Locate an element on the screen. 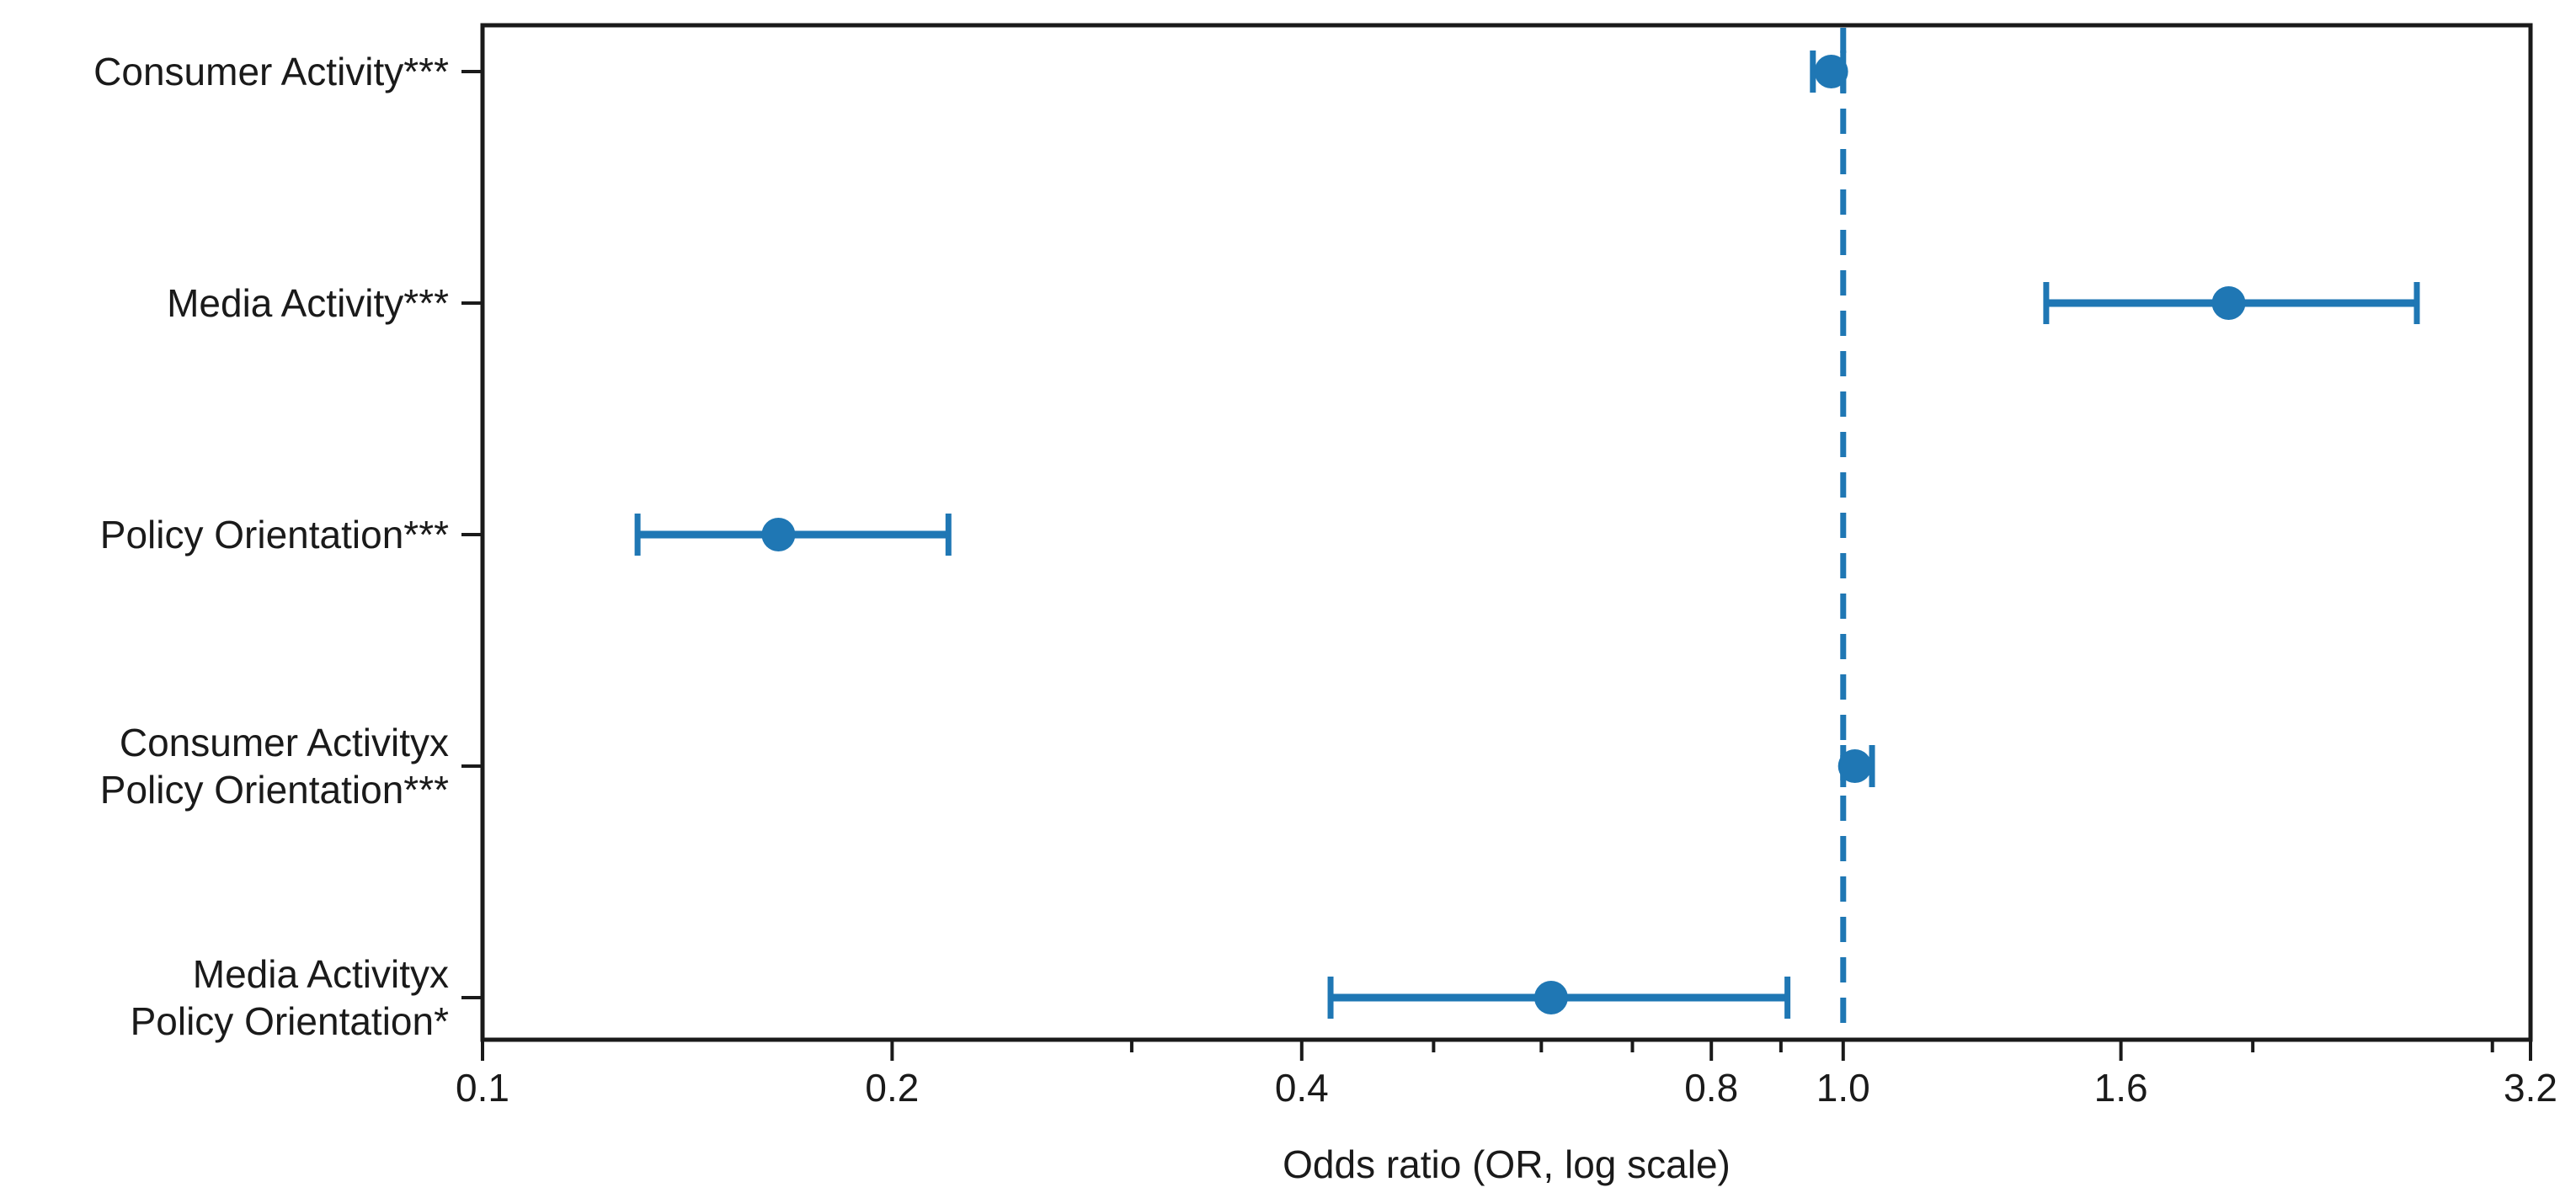 This screenshot has height=1198, width=2576. x-tick-label: 0.1 is located at coordinates (482, 1088).